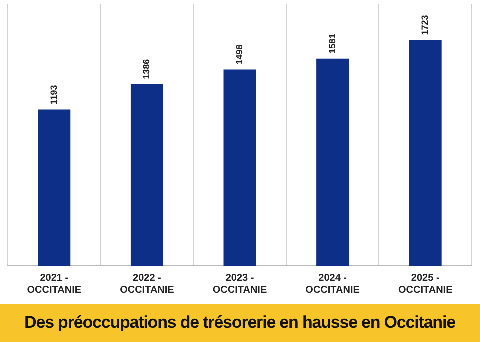 The image size is (480, 342). What do you see at coordinates (240, 284) in the screenshot?
I see `x-tick-label: 2023 - OCCITANIE` at bounding box center [240, 284].